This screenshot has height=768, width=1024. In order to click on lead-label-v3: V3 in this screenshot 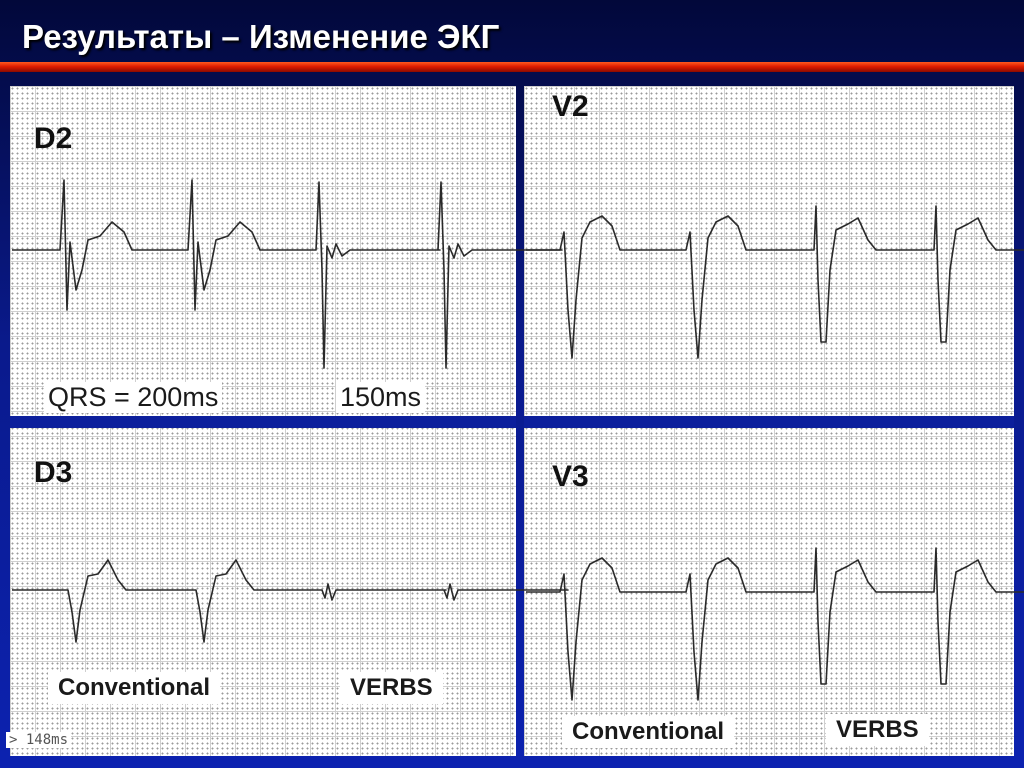, I will do `click(570, 476)`.